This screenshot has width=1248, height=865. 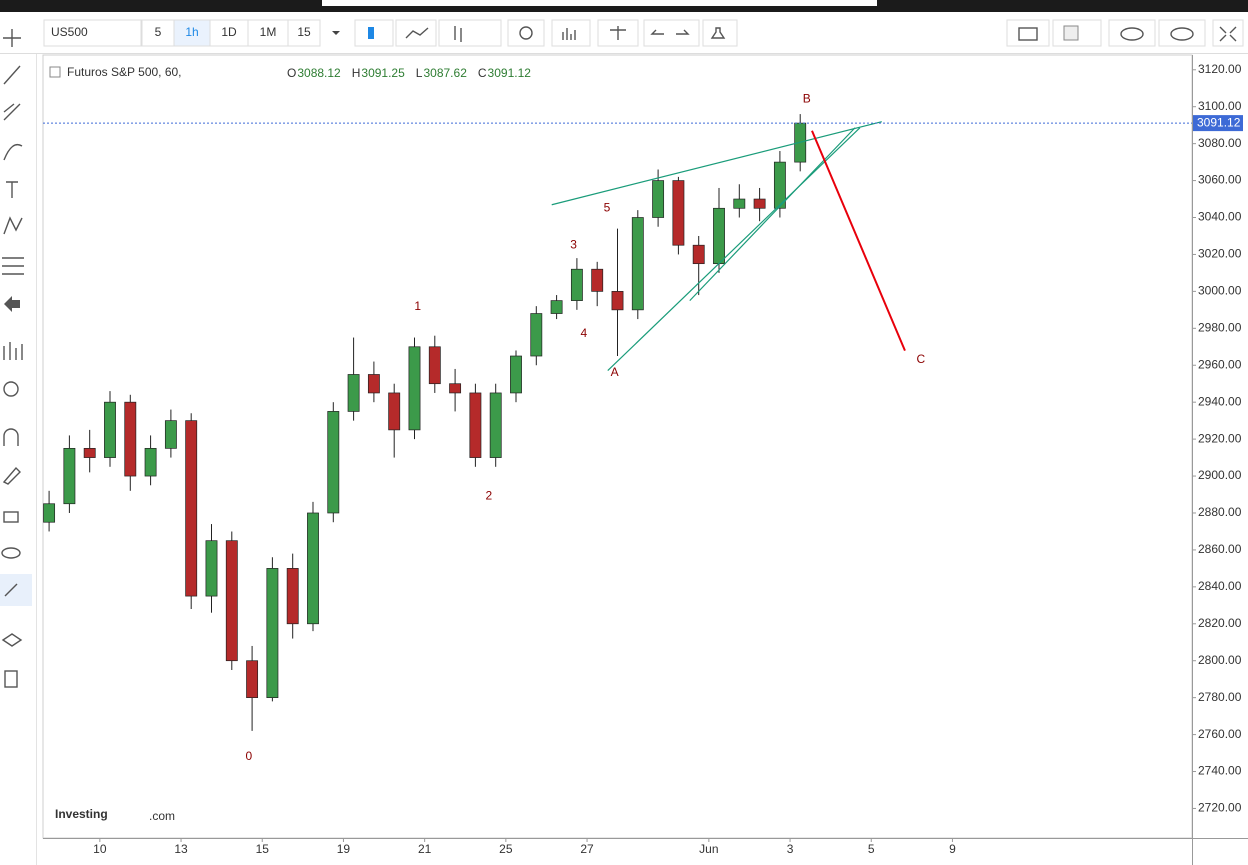 I want to click on fullscreen-button, so click(x=1228, y=33).